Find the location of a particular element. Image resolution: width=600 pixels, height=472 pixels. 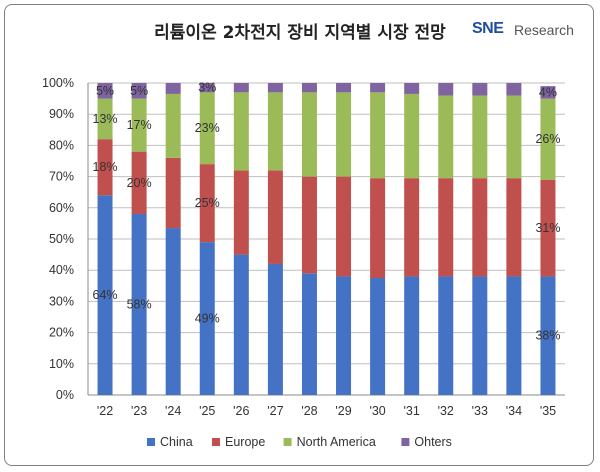

data-label: 31% is located at coordinates (547, 228).